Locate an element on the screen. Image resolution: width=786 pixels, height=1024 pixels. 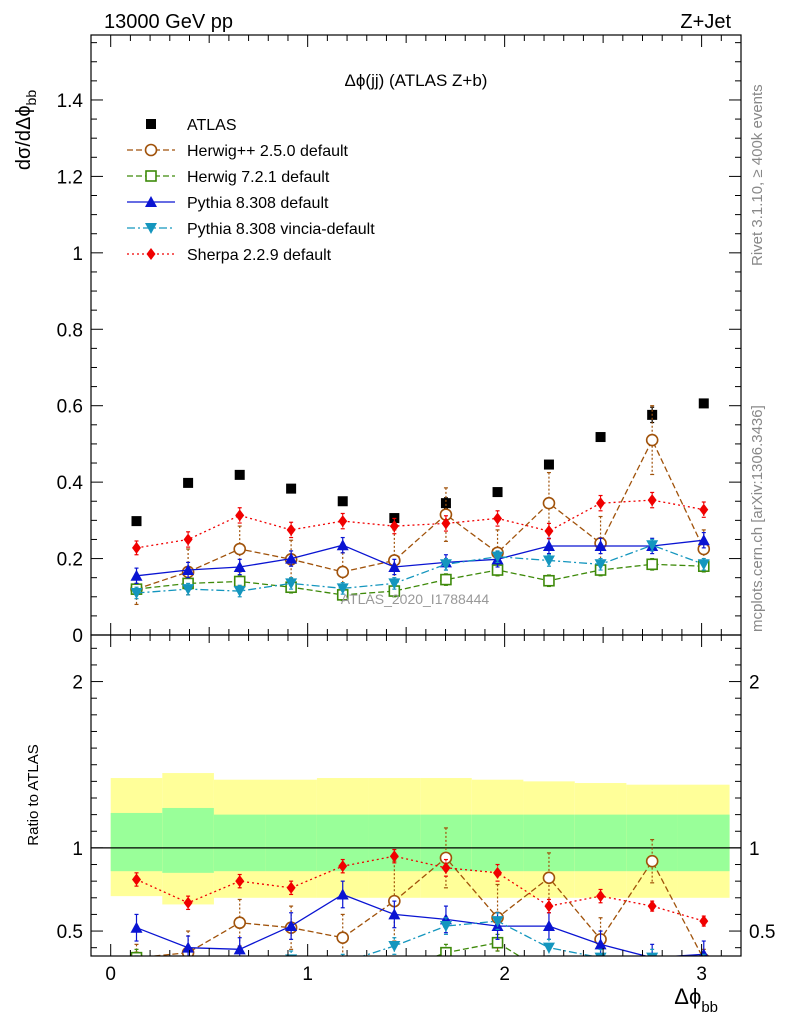
line-herwig7-main is located at coordinates (420, 579).